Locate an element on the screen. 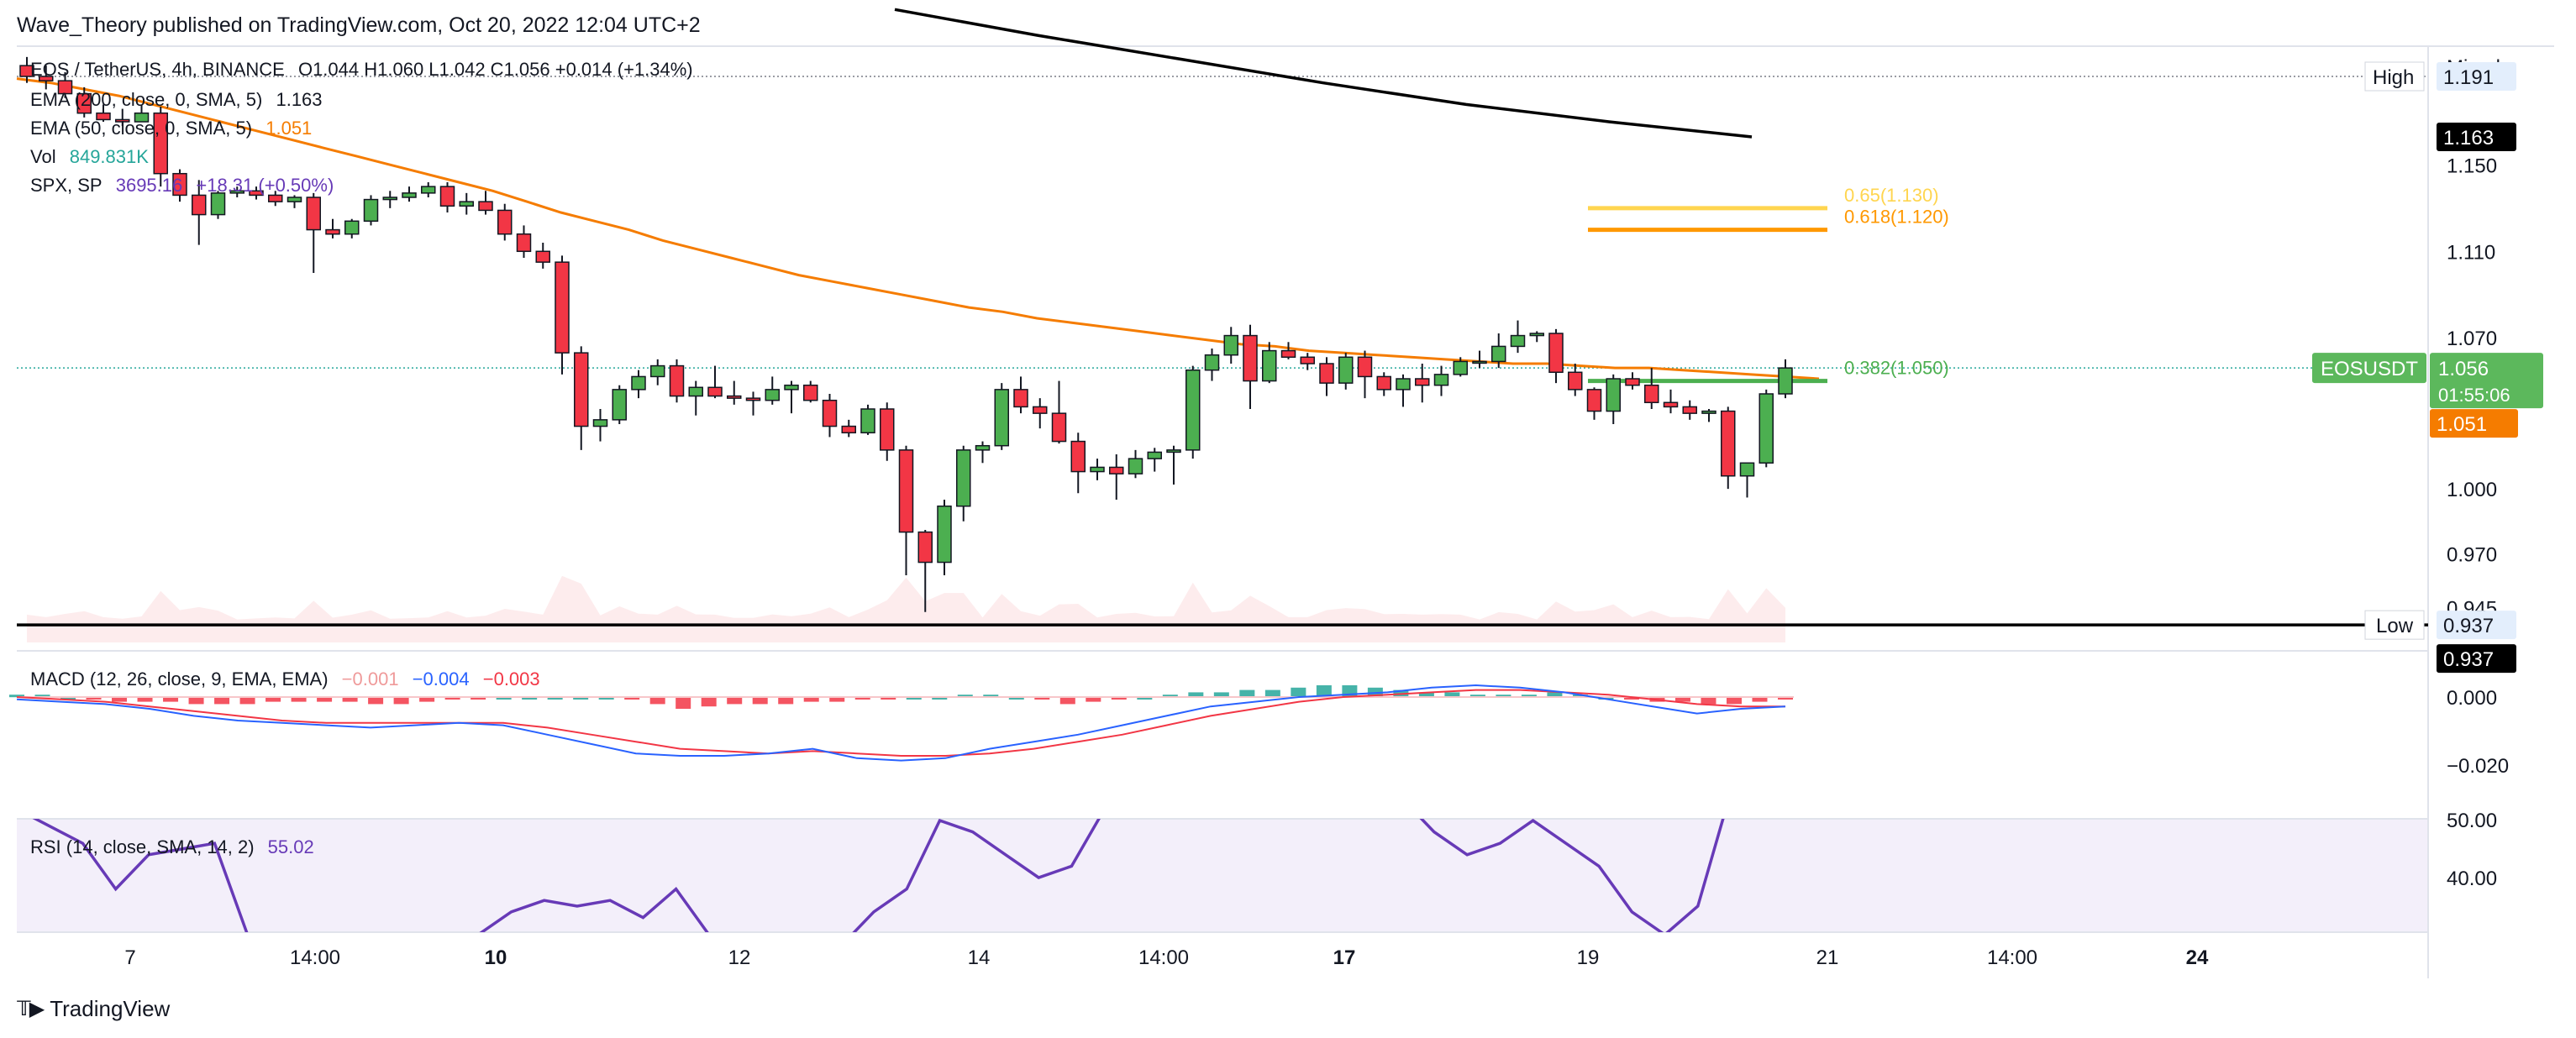  ema200-price-tag: 1.163 is located at coordinates (2468, 138).